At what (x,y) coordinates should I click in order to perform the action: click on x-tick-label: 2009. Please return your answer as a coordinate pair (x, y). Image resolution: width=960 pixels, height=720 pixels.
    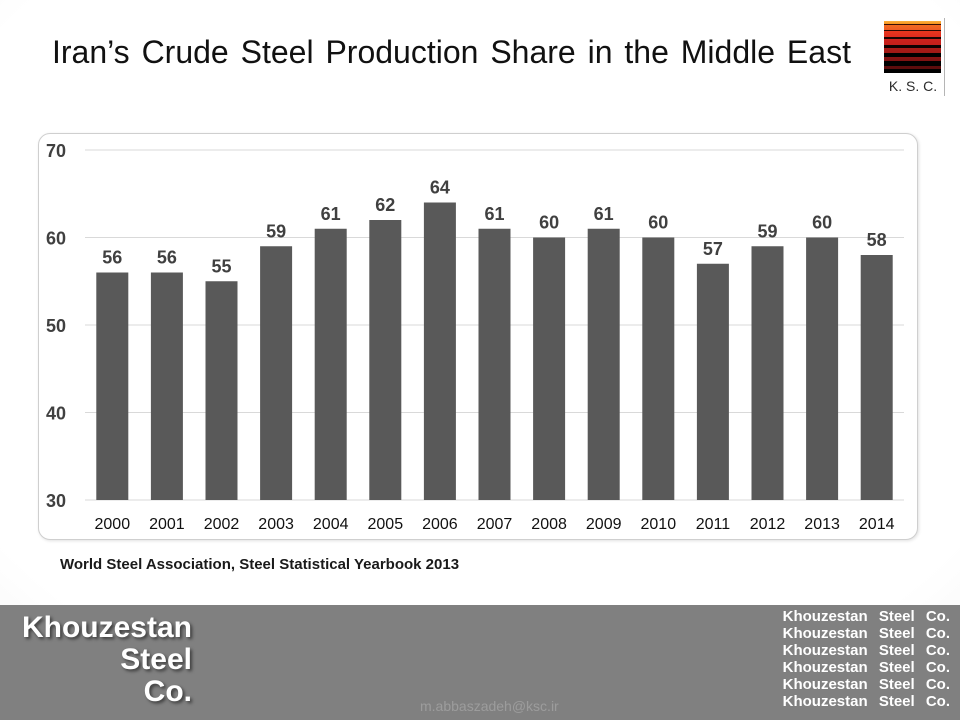
    Looking at the image, I should click on (604, 524).